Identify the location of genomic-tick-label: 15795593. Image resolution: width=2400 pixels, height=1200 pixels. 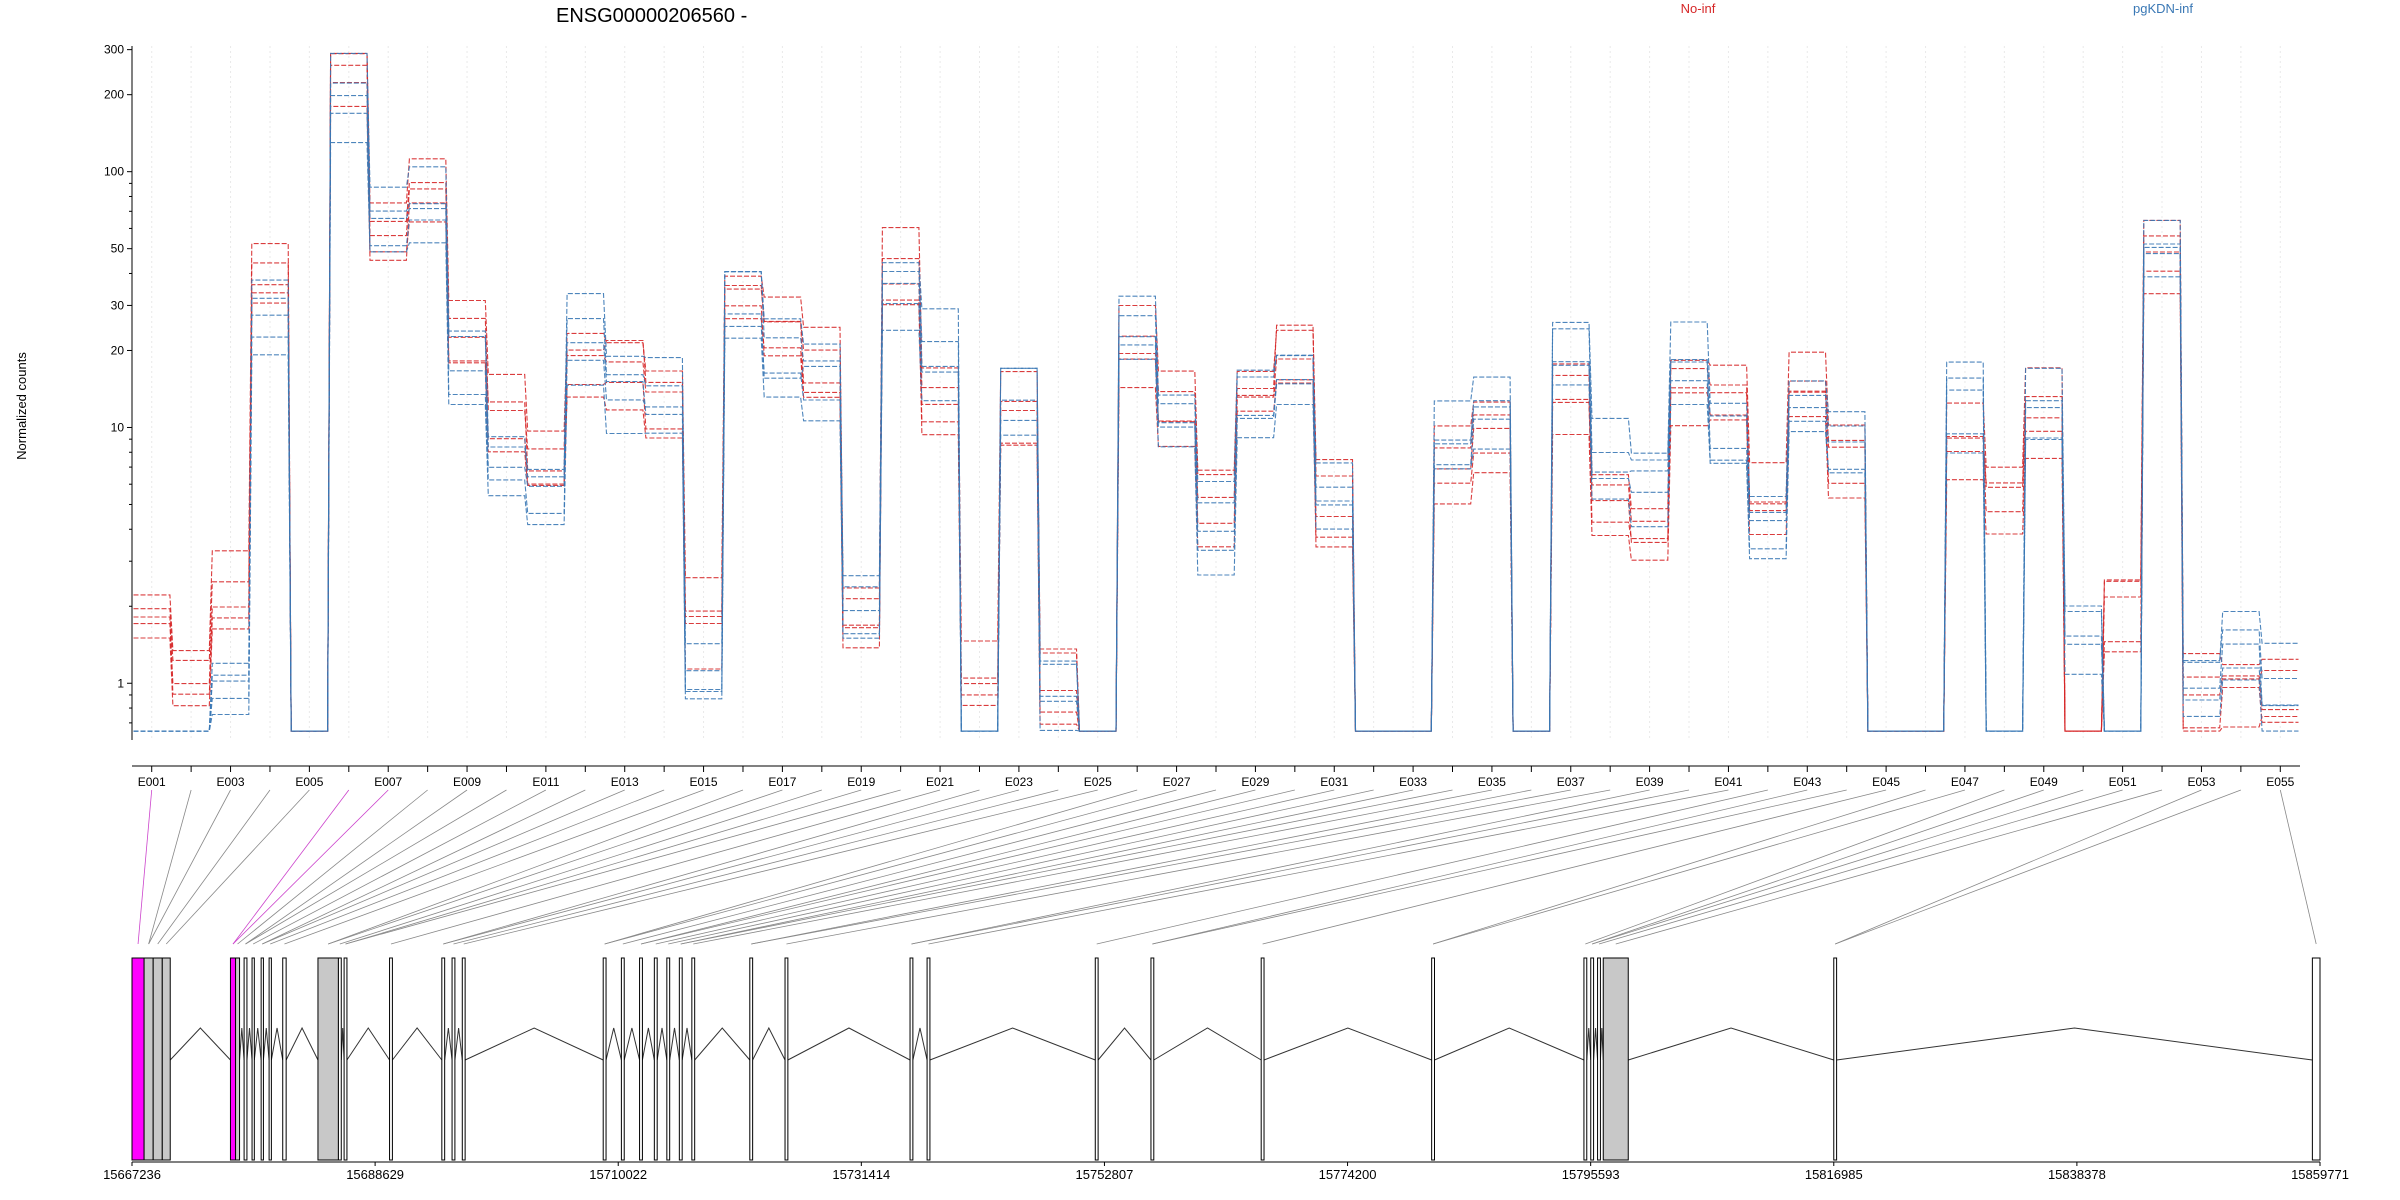
(1591, 1174).